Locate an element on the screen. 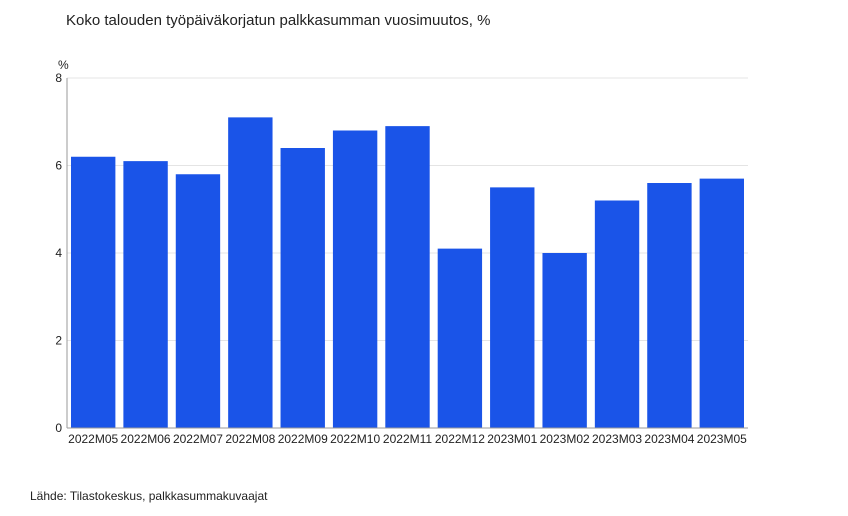  x-tick-label: 2022M09 is located at coordinates (303, 439).